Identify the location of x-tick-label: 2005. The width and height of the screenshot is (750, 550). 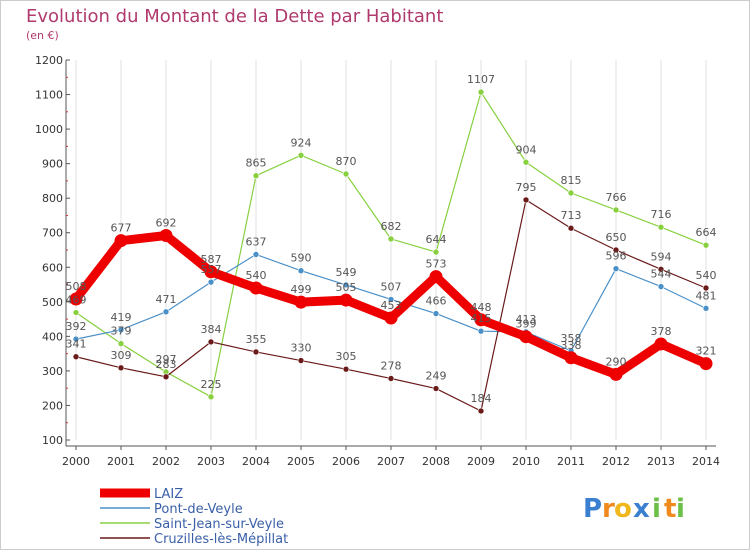
(301, 461).